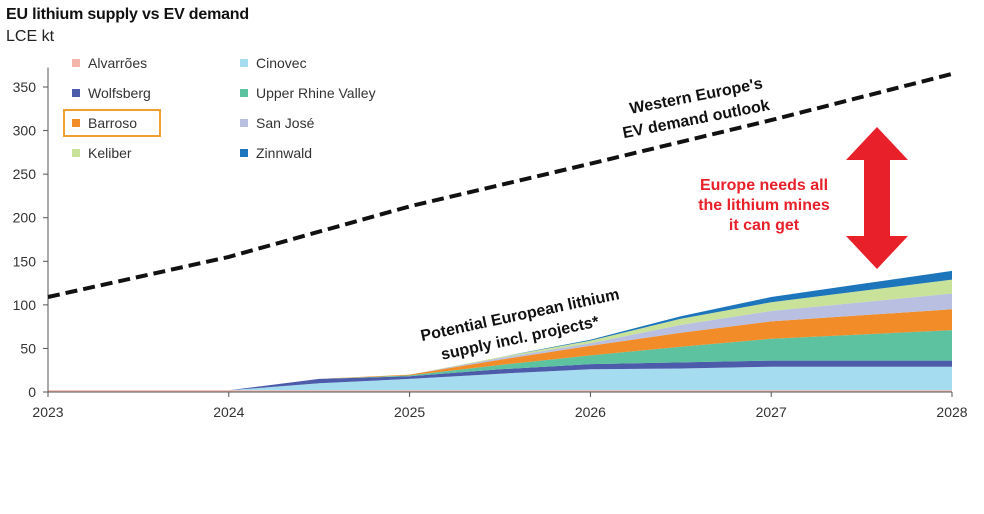  I want to click on legend-label-alvarr-es: Alvarrões, so click(117, 63).